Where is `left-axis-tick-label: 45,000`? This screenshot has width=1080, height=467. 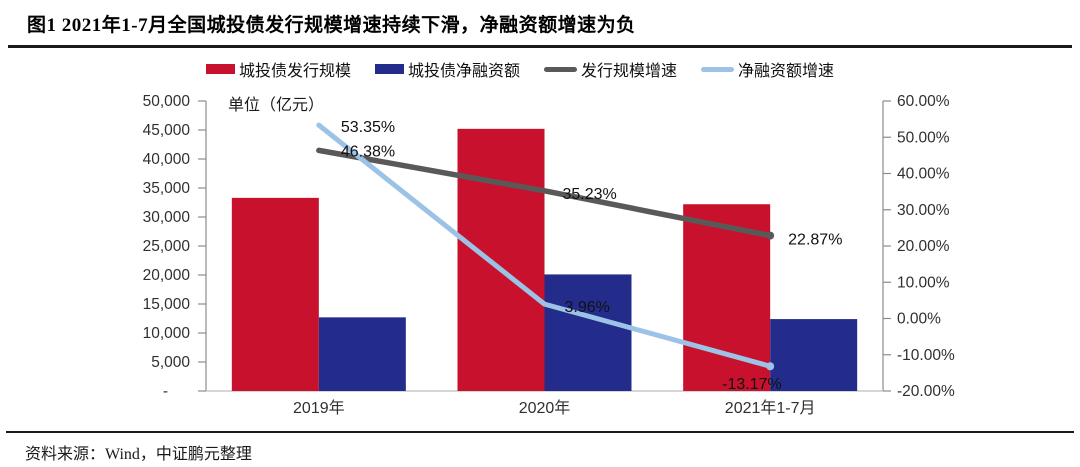 left-axis-tick-label: 45,000 is located at coordinates (167, 130).